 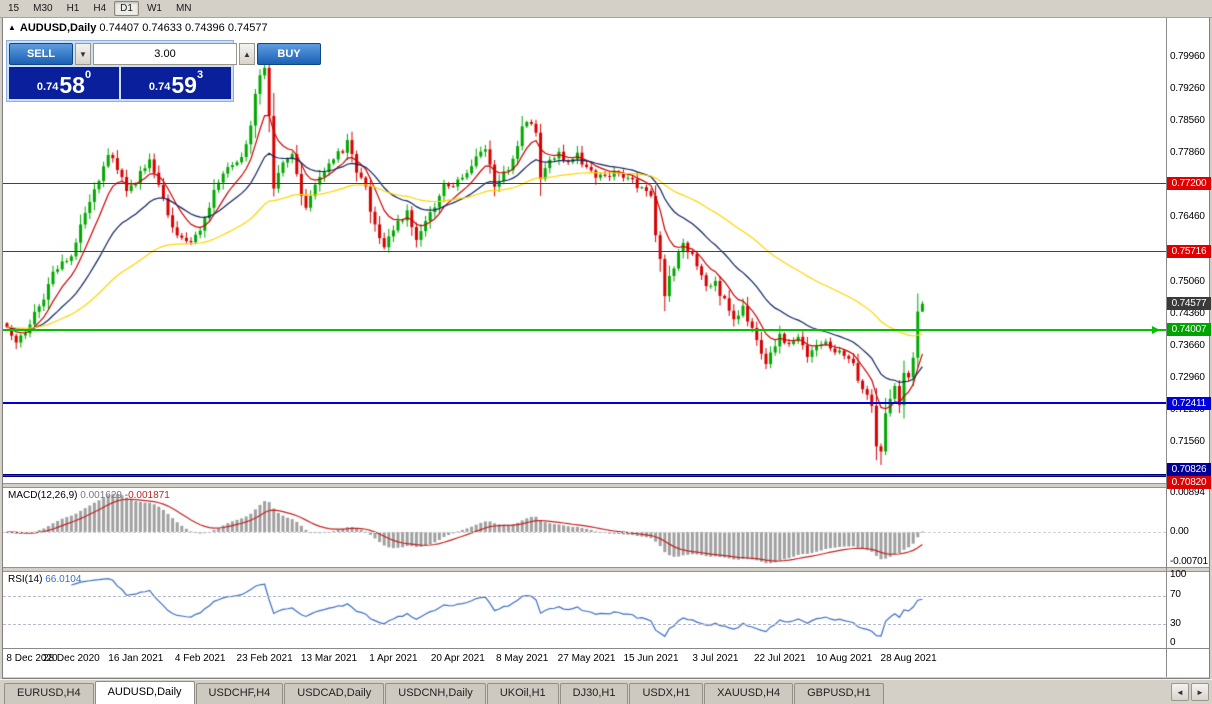 What do you see at coordinates (144, 692) in the screenshot?
I see `tab-audusd-daily: AUDUSD,Daily` at bounding box center [144, 692].